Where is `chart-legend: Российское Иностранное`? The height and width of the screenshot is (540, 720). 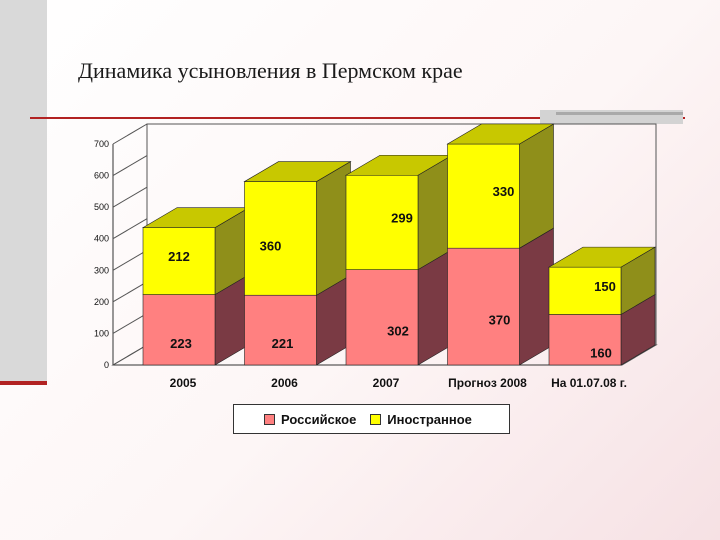
chart-legend: Российское Иностранное is located at coordinates (371, 419).